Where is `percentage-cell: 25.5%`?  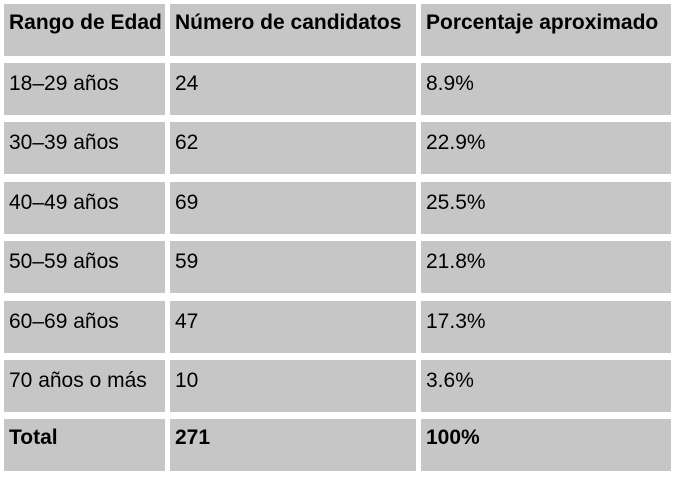
percentage-cell: 25.5% is located at coordinates (546, 208).